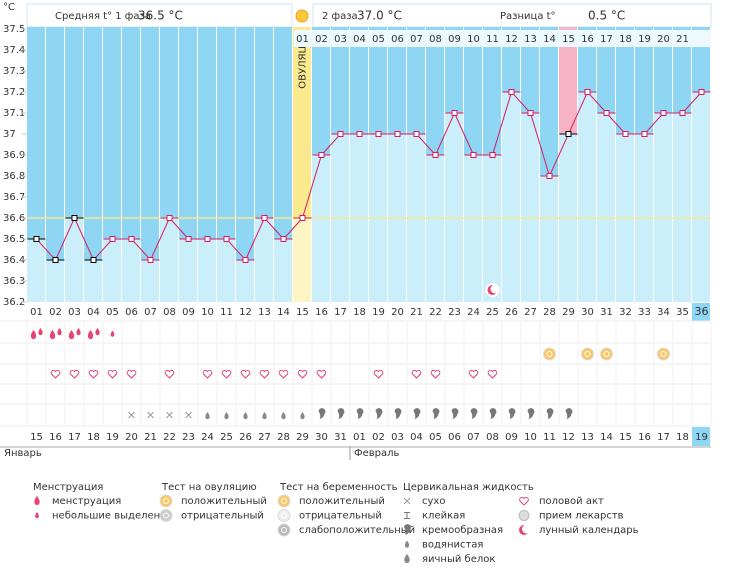 The image size is (749, 587). Describe the element at coordinates (357, 530) in the screenshot. I see `legend-item: слабоположительный` at that location.